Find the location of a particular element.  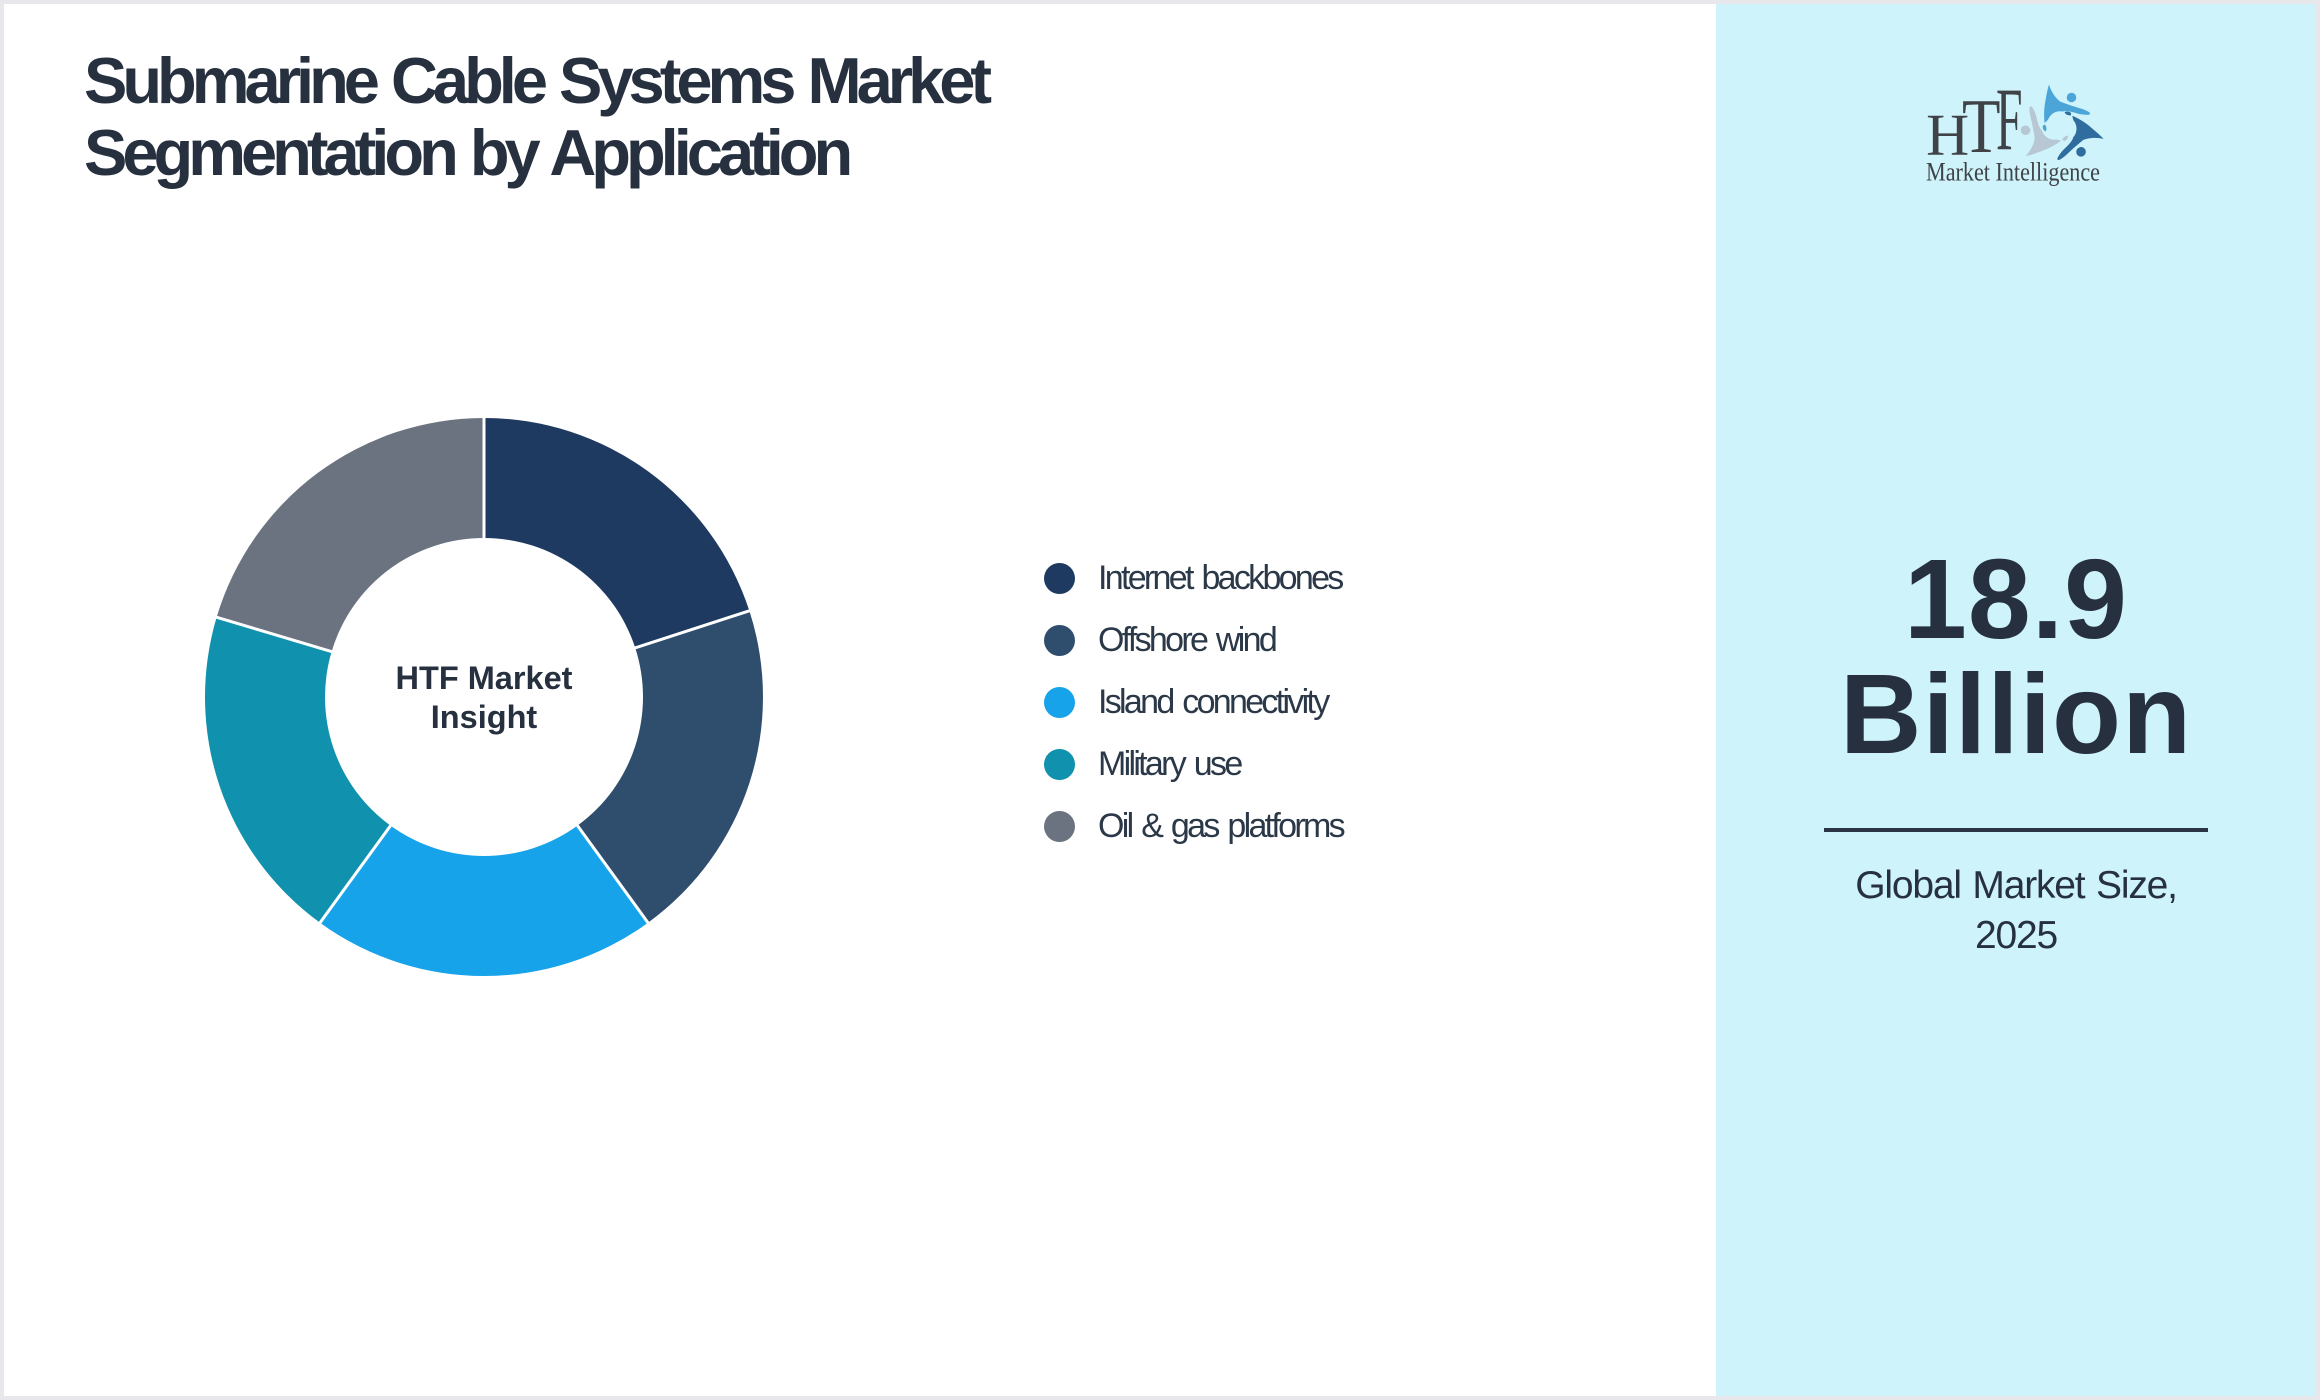

svg-text: T is located at coordinates (1981, 126).